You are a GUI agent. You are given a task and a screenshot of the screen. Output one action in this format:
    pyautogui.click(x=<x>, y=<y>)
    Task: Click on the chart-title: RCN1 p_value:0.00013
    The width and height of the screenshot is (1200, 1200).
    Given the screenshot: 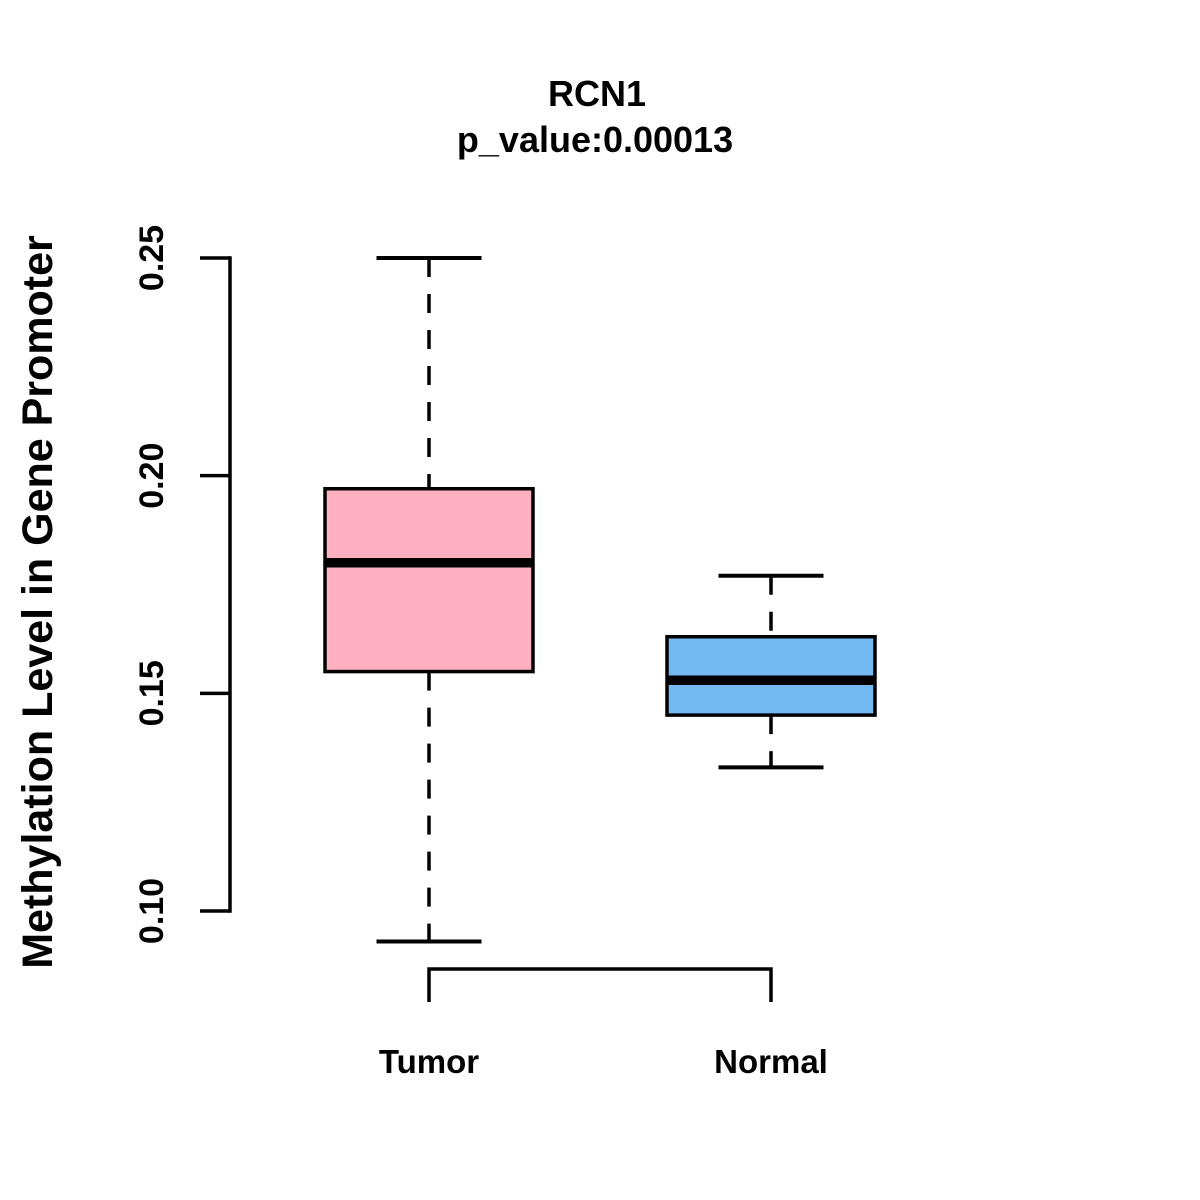 What is the action you would take?
    pyautogui.click(x=595, y=116)
    